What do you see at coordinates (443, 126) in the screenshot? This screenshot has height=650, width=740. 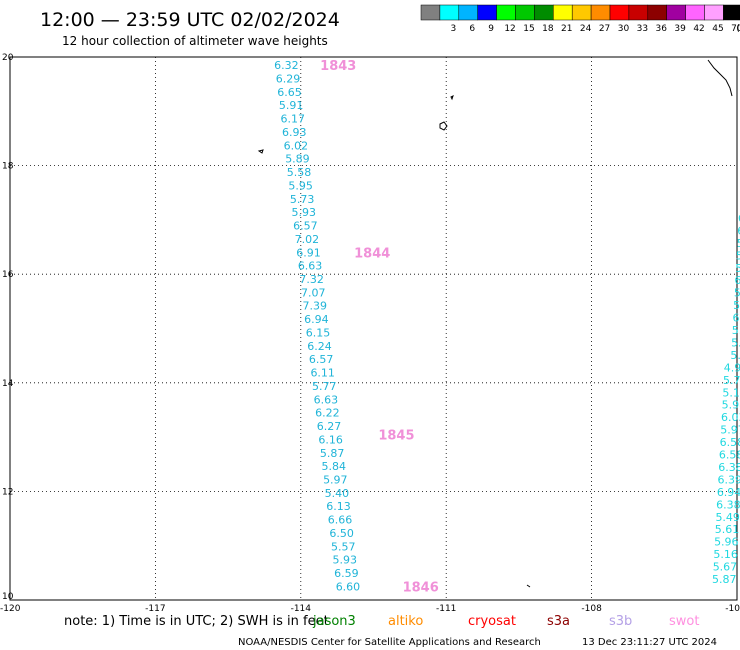 I see `island-socorro` at bounding box center [443, 126].